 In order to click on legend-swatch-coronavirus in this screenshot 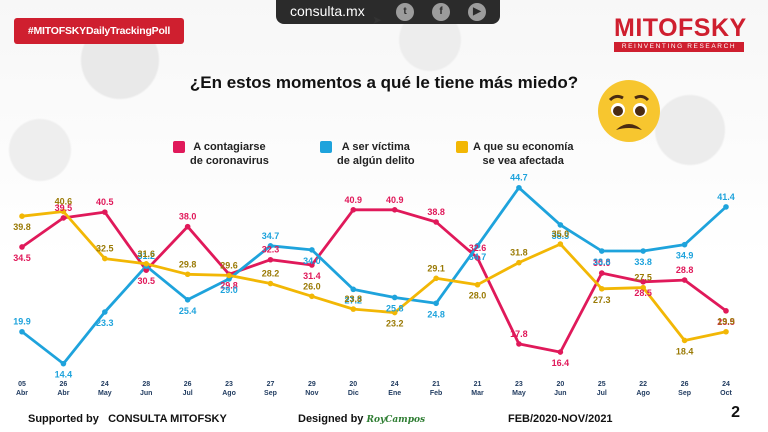, I will do `click(179, 147)`.